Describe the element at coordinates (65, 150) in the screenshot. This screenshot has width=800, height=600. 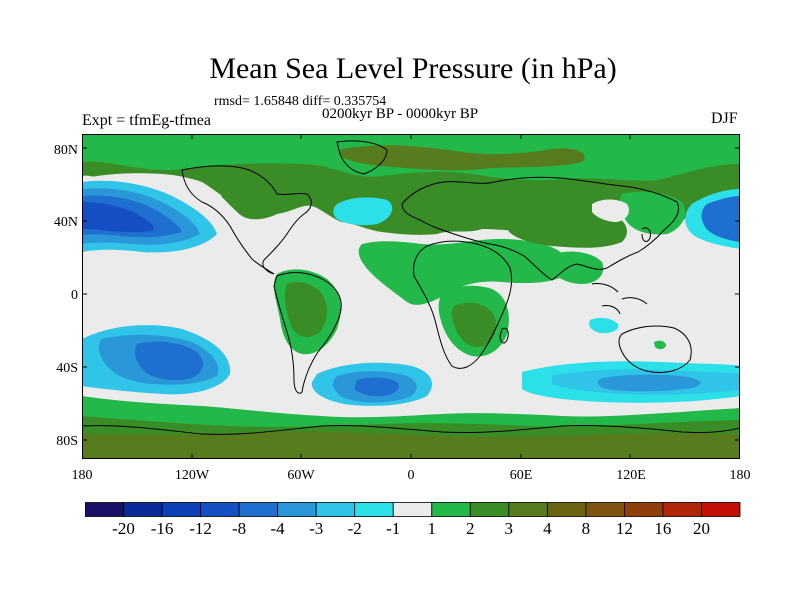
I see `lat-tick-80n: 80N` at that location.